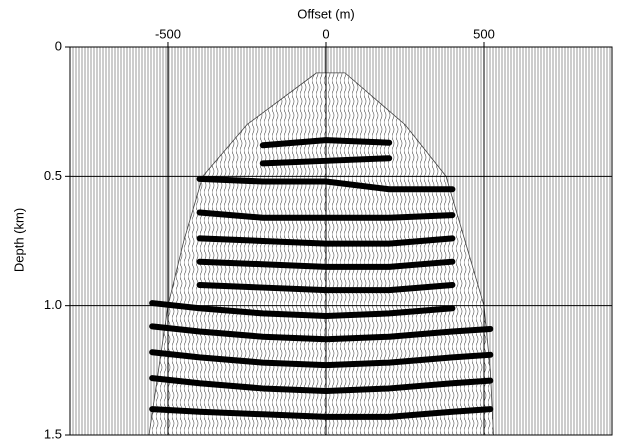 This screenshot has width=617, height=444. What do you see at coordinates (168, 33) in the screenshot?
I see `x-tick-label: -500` at bounding box center [168, 33].